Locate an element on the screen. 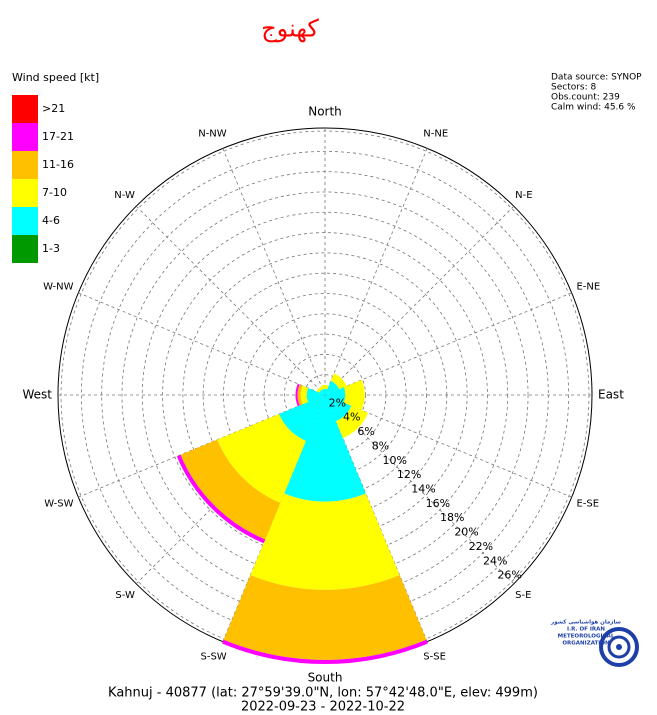  logo-text: METEOROLOGICAL is located at coordinates (586, 637).